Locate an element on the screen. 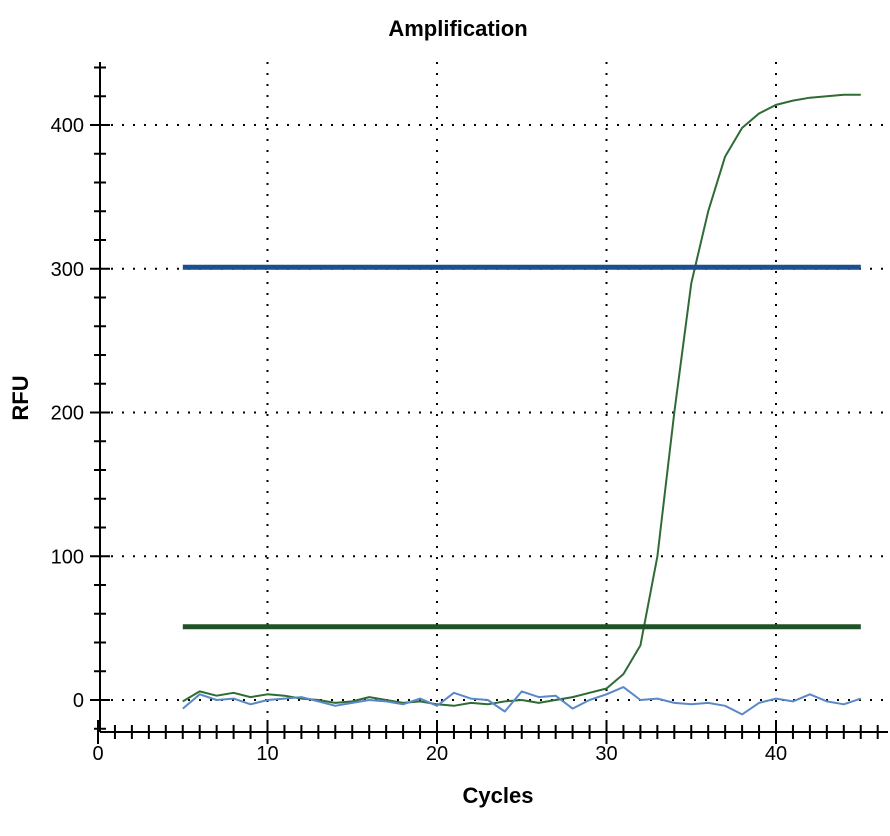 The height and width of the screenshot is (836, 890). x-tick-label-30: 30 is located at coordinates (606, 754).